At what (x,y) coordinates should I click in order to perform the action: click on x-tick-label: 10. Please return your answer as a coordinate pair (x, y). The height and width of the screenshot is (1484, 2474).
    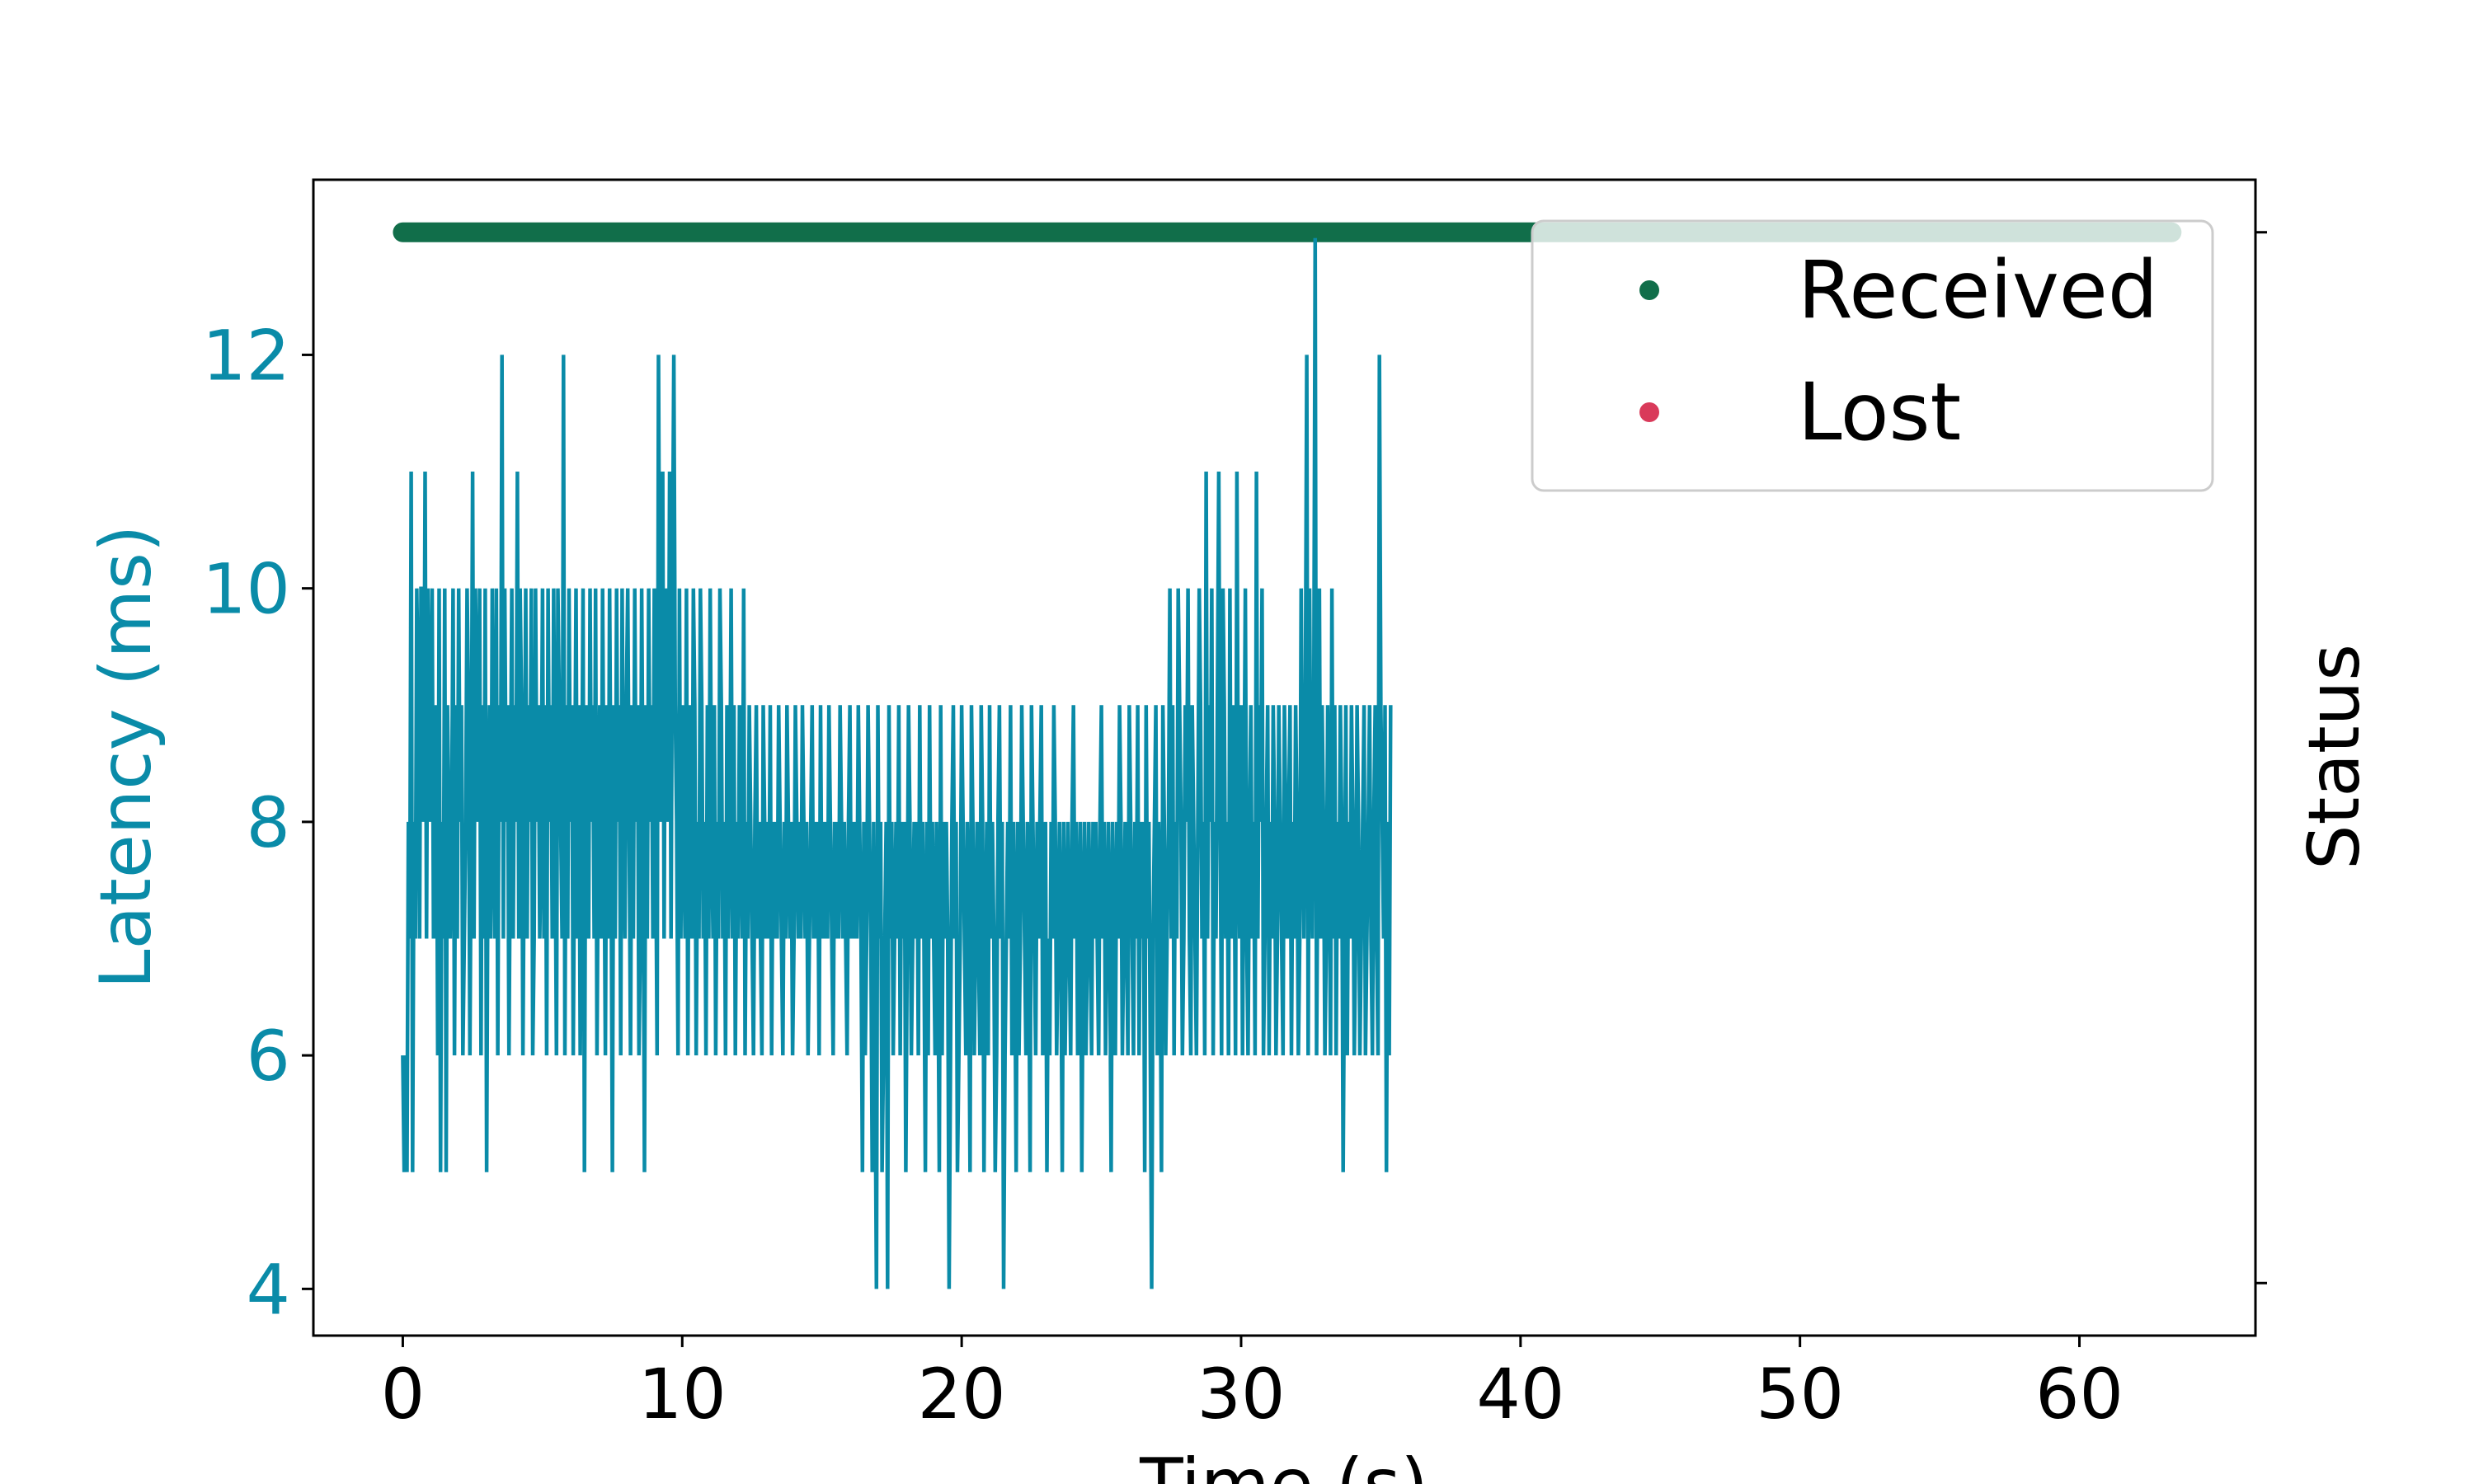
    Looking at the image, I should click on (682, 1394).